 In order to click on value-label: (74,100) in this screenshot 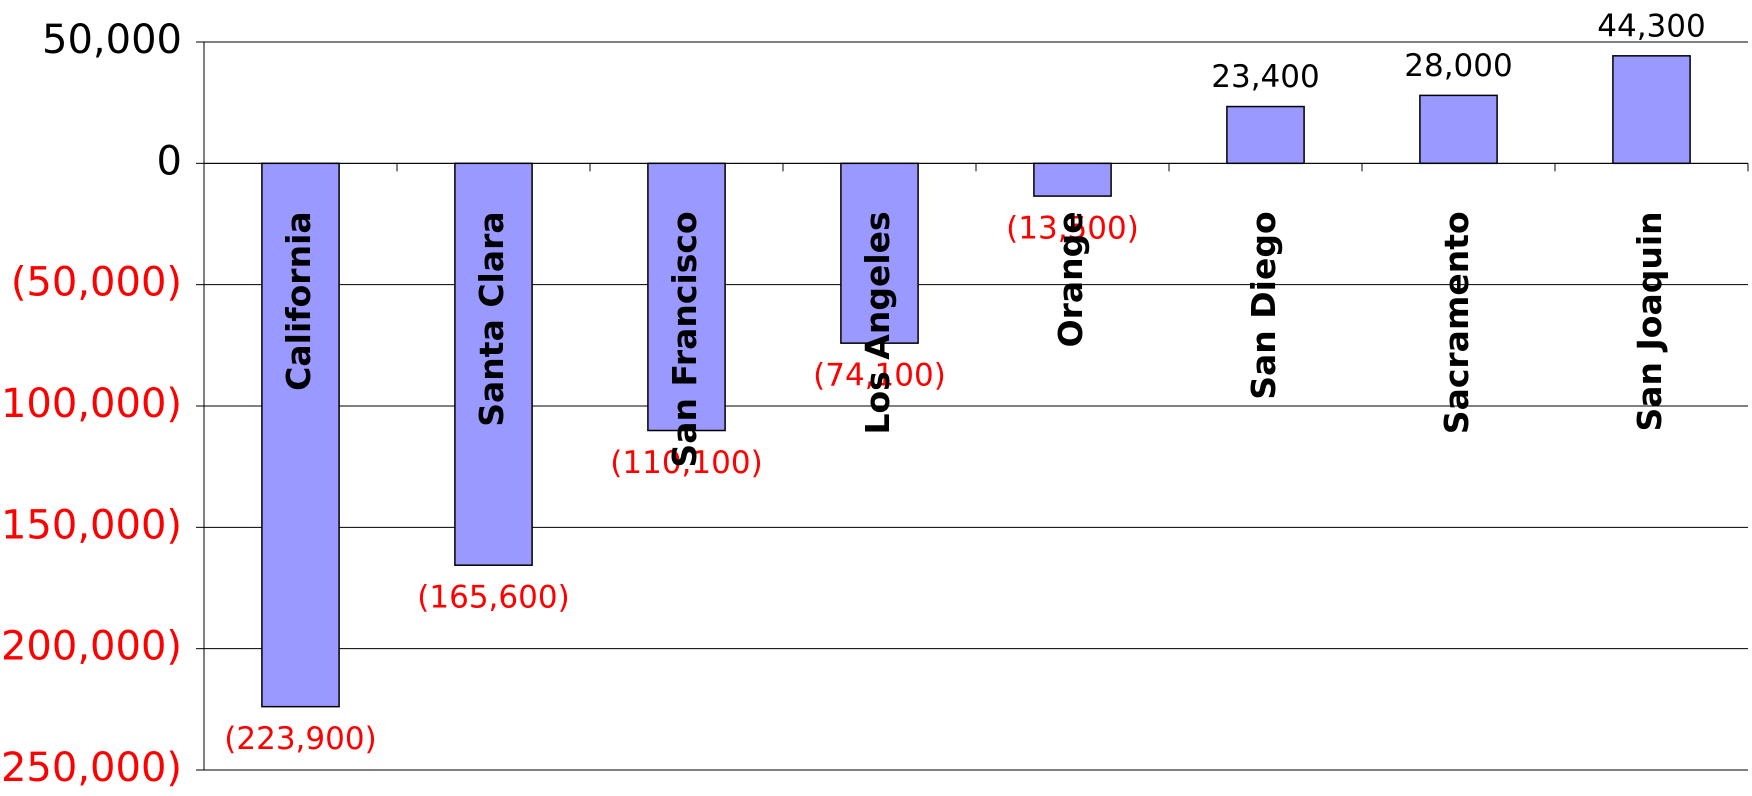, I will do `click(879, 376)`.